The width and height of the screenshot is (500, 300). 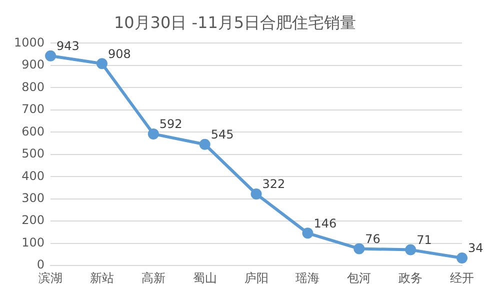 What do you see at coordinates (50, 277) in the screenshot?
I see `x-tick-label: 滨湖` at bounding box center [50, 277].